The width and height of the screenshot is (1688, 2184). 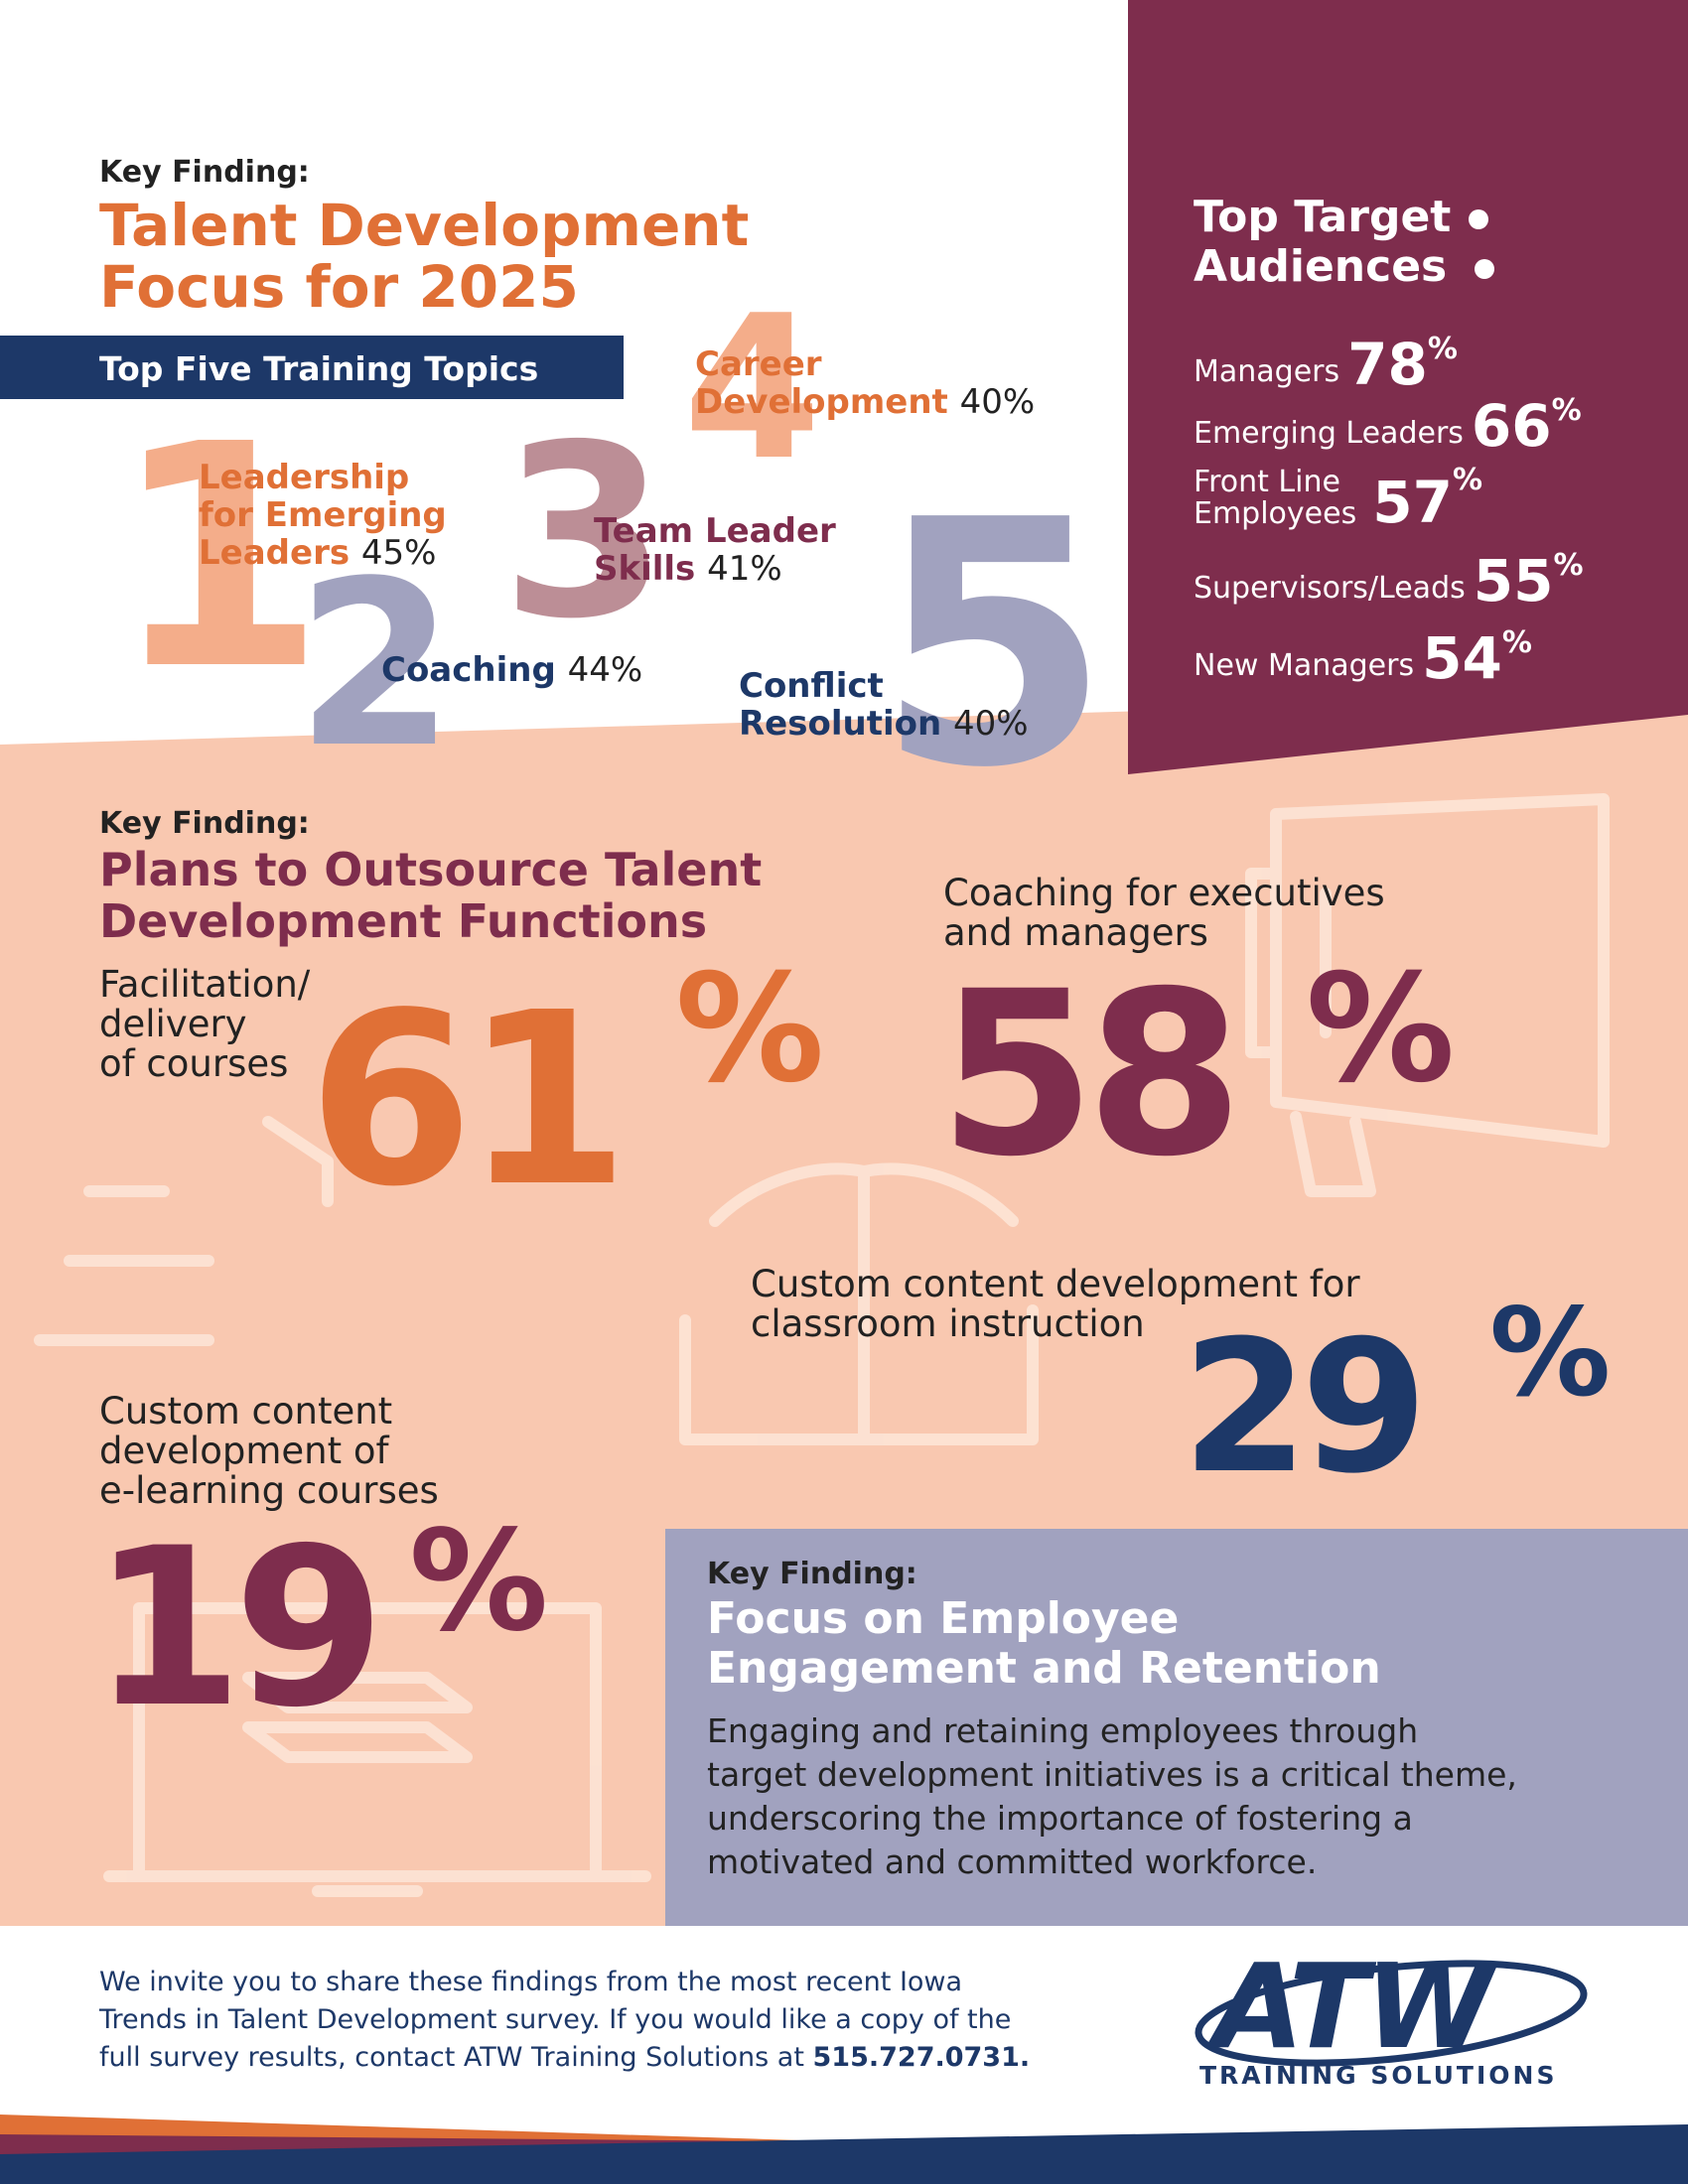 I want to click on laptop-icon, so click(x=377, y=1749).